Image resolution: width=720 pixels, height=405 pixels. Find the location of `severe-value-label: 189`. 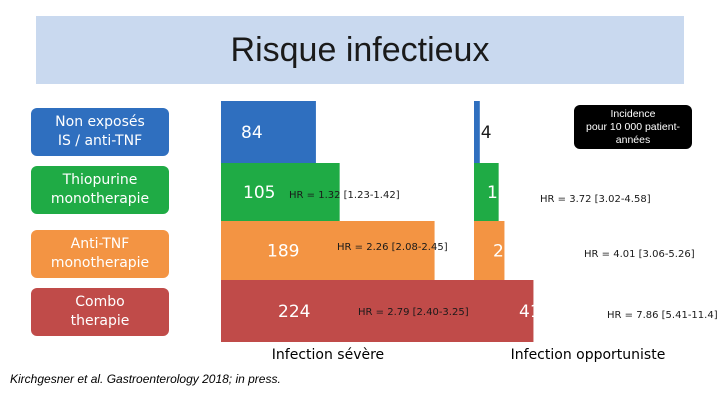

severe-value-label: 189 is located at coordinates (283, 252).